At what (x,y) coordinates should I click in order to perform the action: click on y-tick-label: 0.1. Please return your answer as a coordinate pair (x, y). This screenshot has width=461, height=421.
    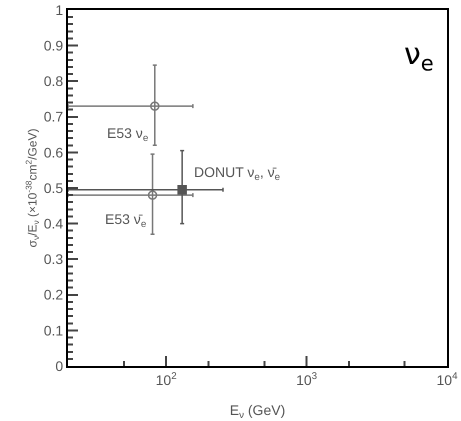
    Looking at the image, I should click on (54, 330).